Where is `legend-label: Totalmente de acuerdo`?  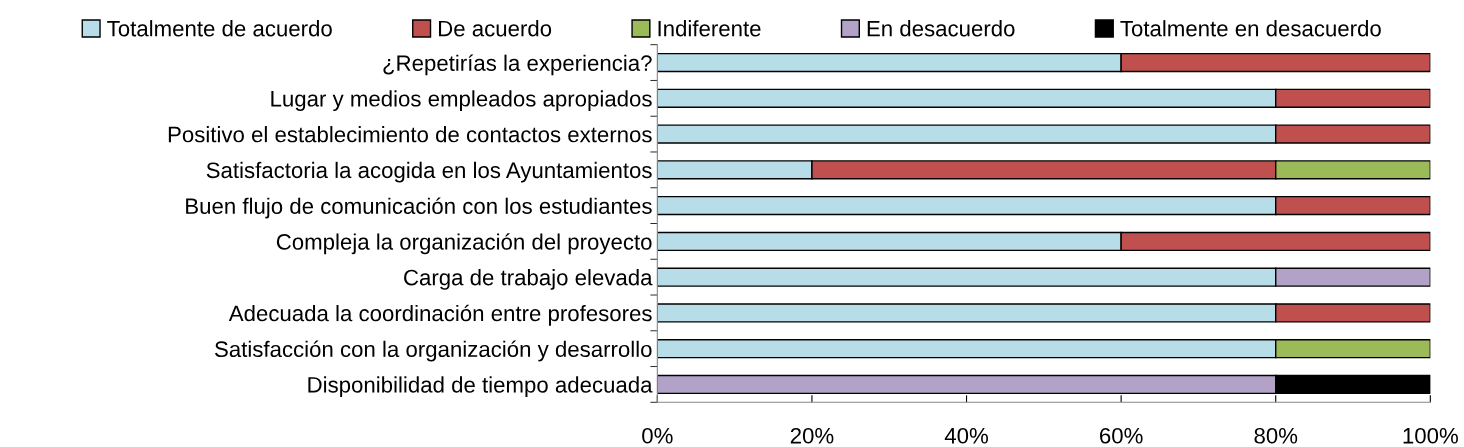 legend-label: Totalmente de acuerdo is located at coordinates (219, 28).